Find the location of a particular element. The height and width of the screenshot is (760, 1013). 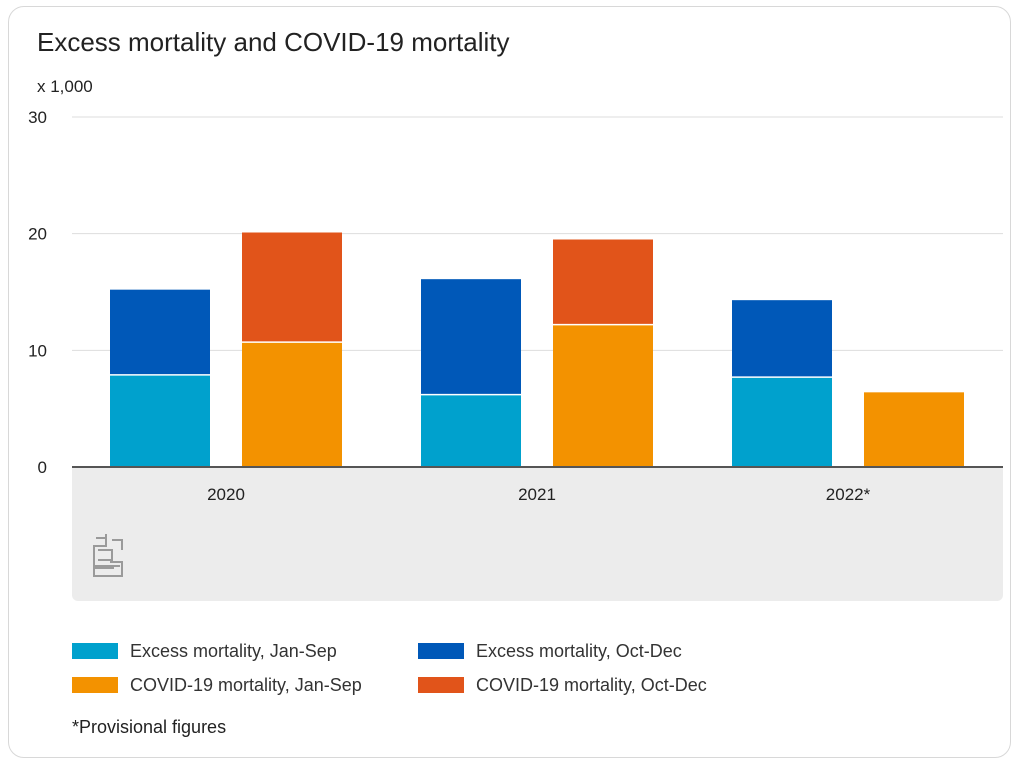

y-axis-unit-label: x 1,000 is located at coordinates (65, 86).